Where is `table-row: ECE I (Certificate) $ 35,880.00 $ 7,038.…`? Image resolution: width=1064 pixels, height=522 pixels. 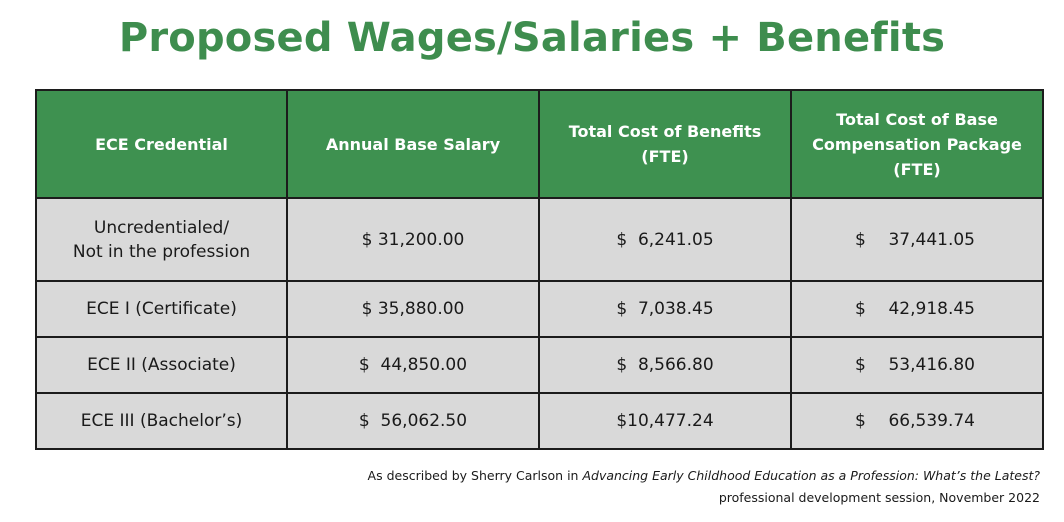 table-row: ECE I (Certificate) $ 35,880.00 $ 7,038.… is located at coordinates (539, 309).